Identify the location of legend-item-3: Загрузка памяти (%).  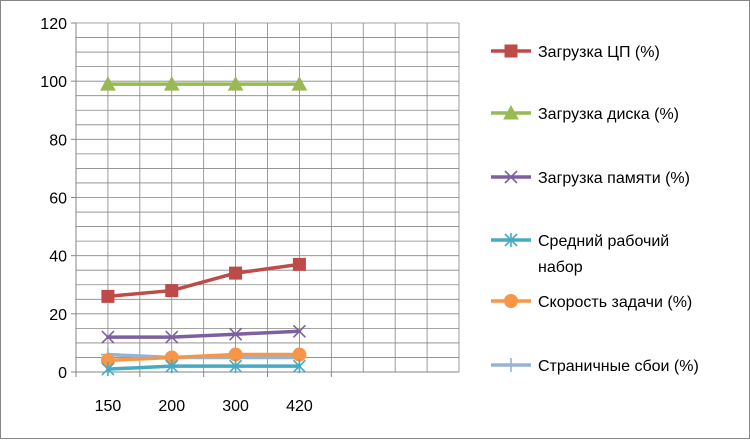
(590, 178).